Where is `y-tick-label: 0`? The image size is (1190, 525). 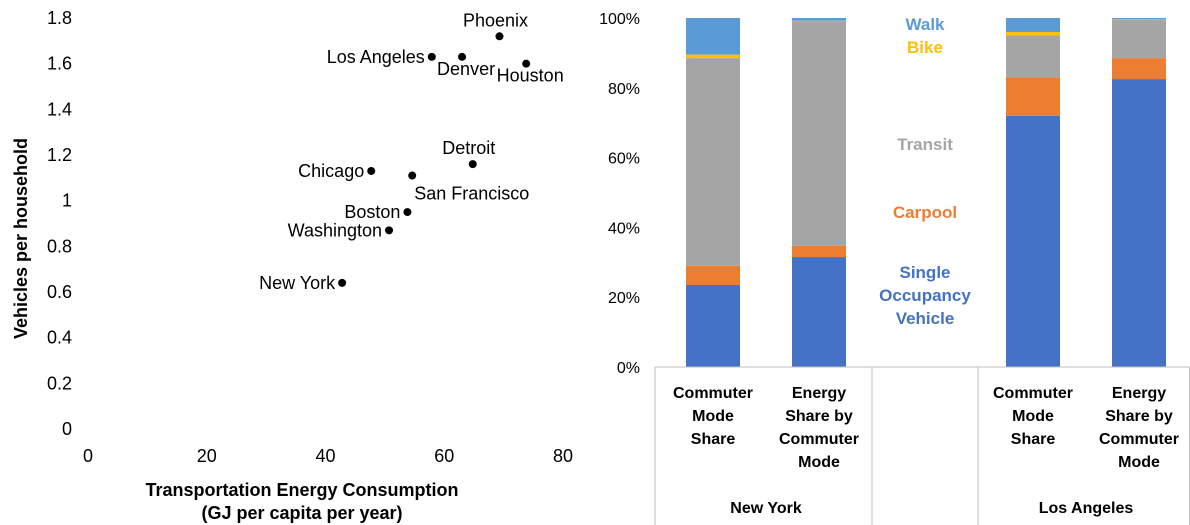
y-tick-label: 0 is located at coordinates (67, 429).